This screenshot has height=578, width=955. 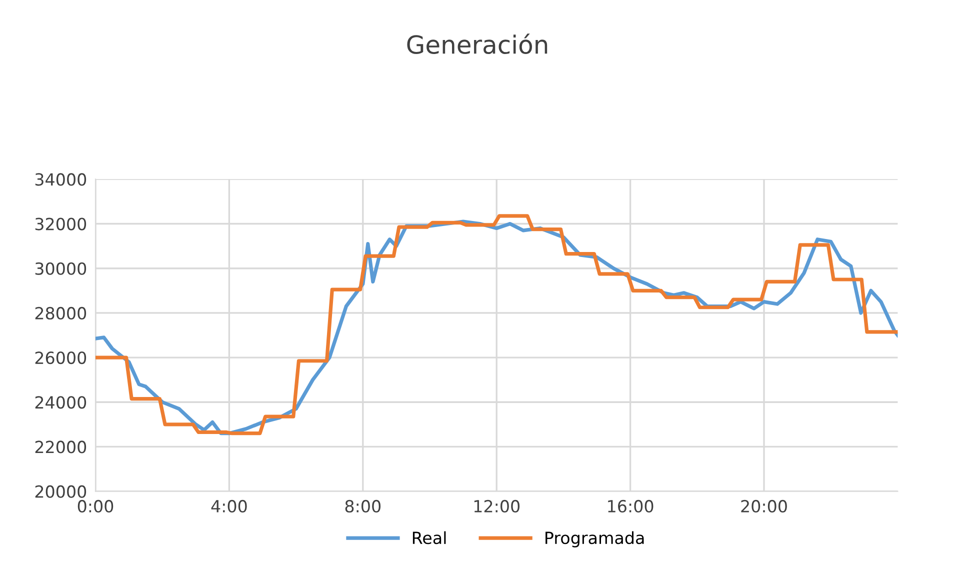 I want to click on y-tick-label: 28000, so click(x=60, y=313).